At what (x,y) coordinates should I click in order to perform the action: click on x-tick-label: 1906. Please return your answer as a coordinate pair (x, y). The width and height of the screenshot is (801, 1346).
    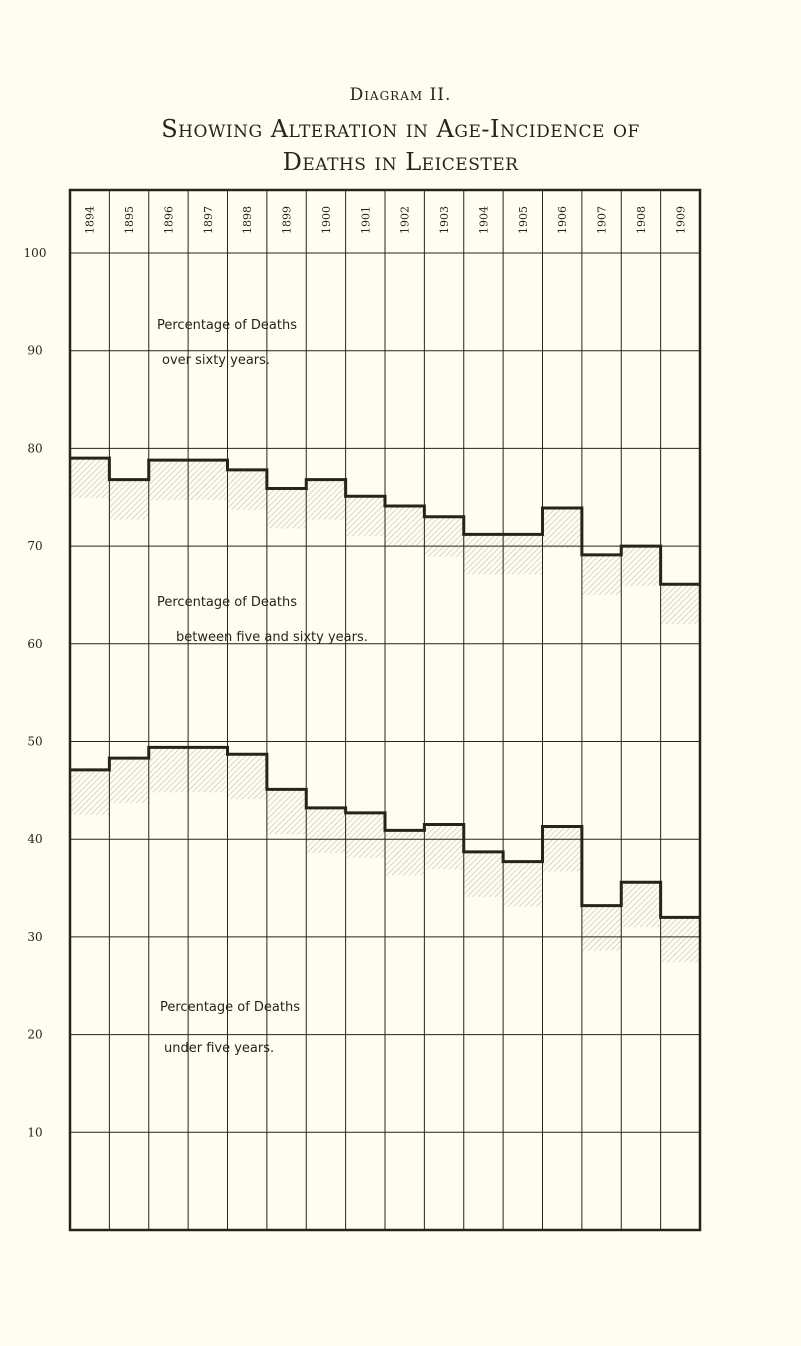
    Looking at the image, I should click on (562, 220).